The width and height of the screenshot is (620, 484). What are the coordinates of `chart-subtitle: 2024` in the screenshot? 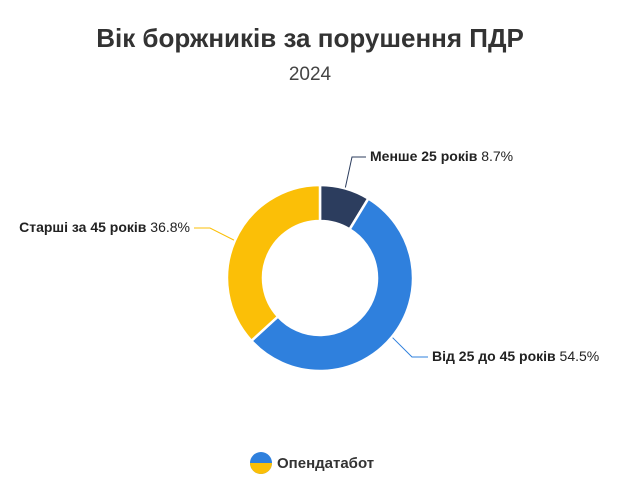 It's located at (310, 74).